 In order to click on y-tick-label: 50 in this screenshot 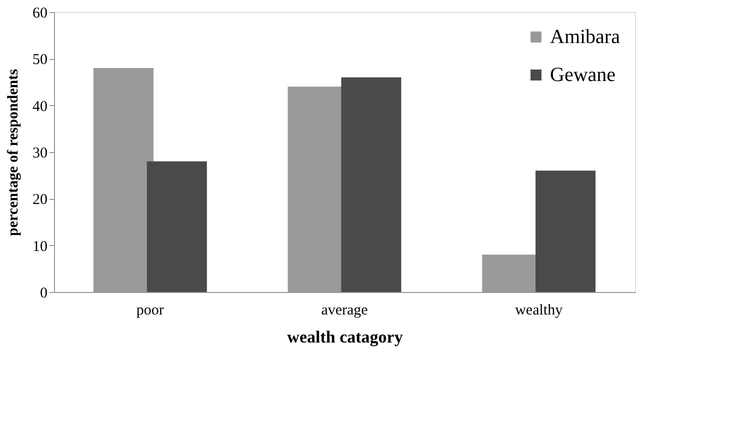, I will do `click(40, 60)`.